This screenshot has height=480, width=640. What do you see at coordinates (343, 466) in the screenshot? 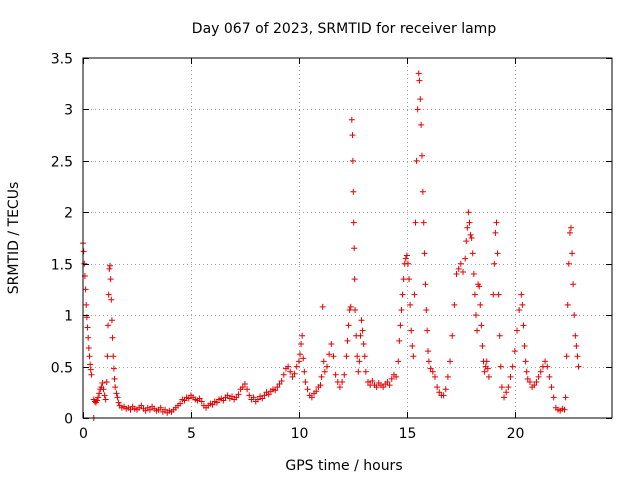
I see `x-axis-label: GPS time / hours` at bounding box center [343, 466].